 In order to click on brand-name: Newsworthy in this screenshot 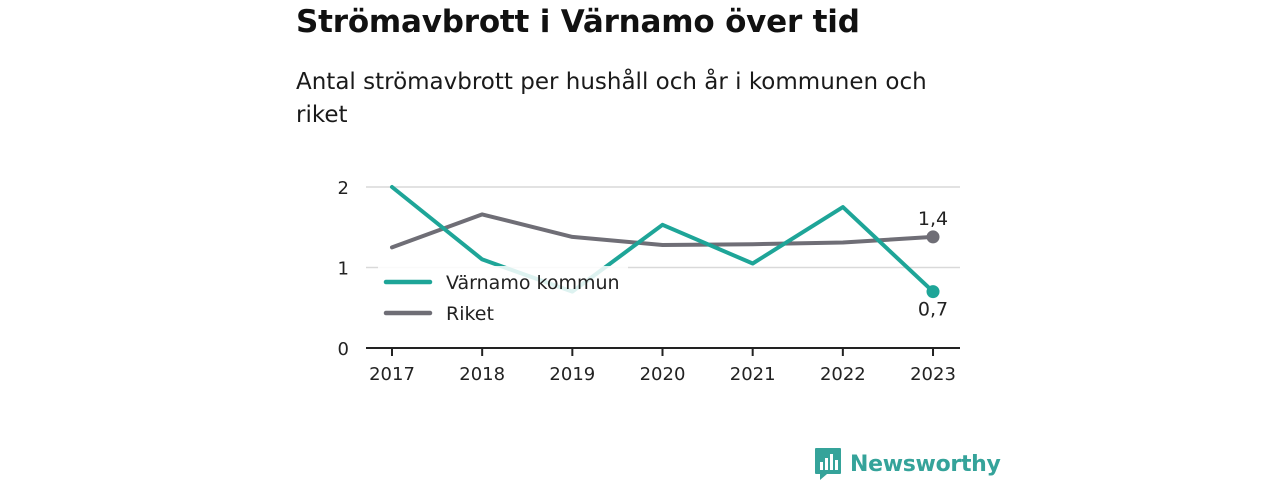, I will do `click(925, 464)`.